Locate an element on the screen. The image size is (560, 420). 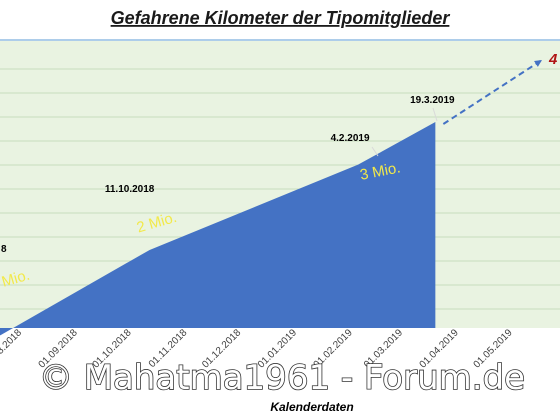
point-label: 4.2.2019 is located at coordinates (350, 138).